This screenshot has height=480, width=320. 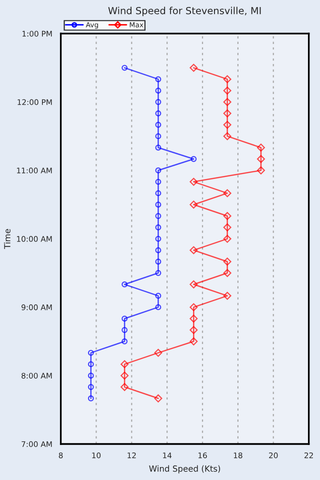 What do you see at coordinates (184, 11) in the screenshot?
I see `chart-title: Wind Speed for Stevensville, MI` at bounding box center [184, 11].